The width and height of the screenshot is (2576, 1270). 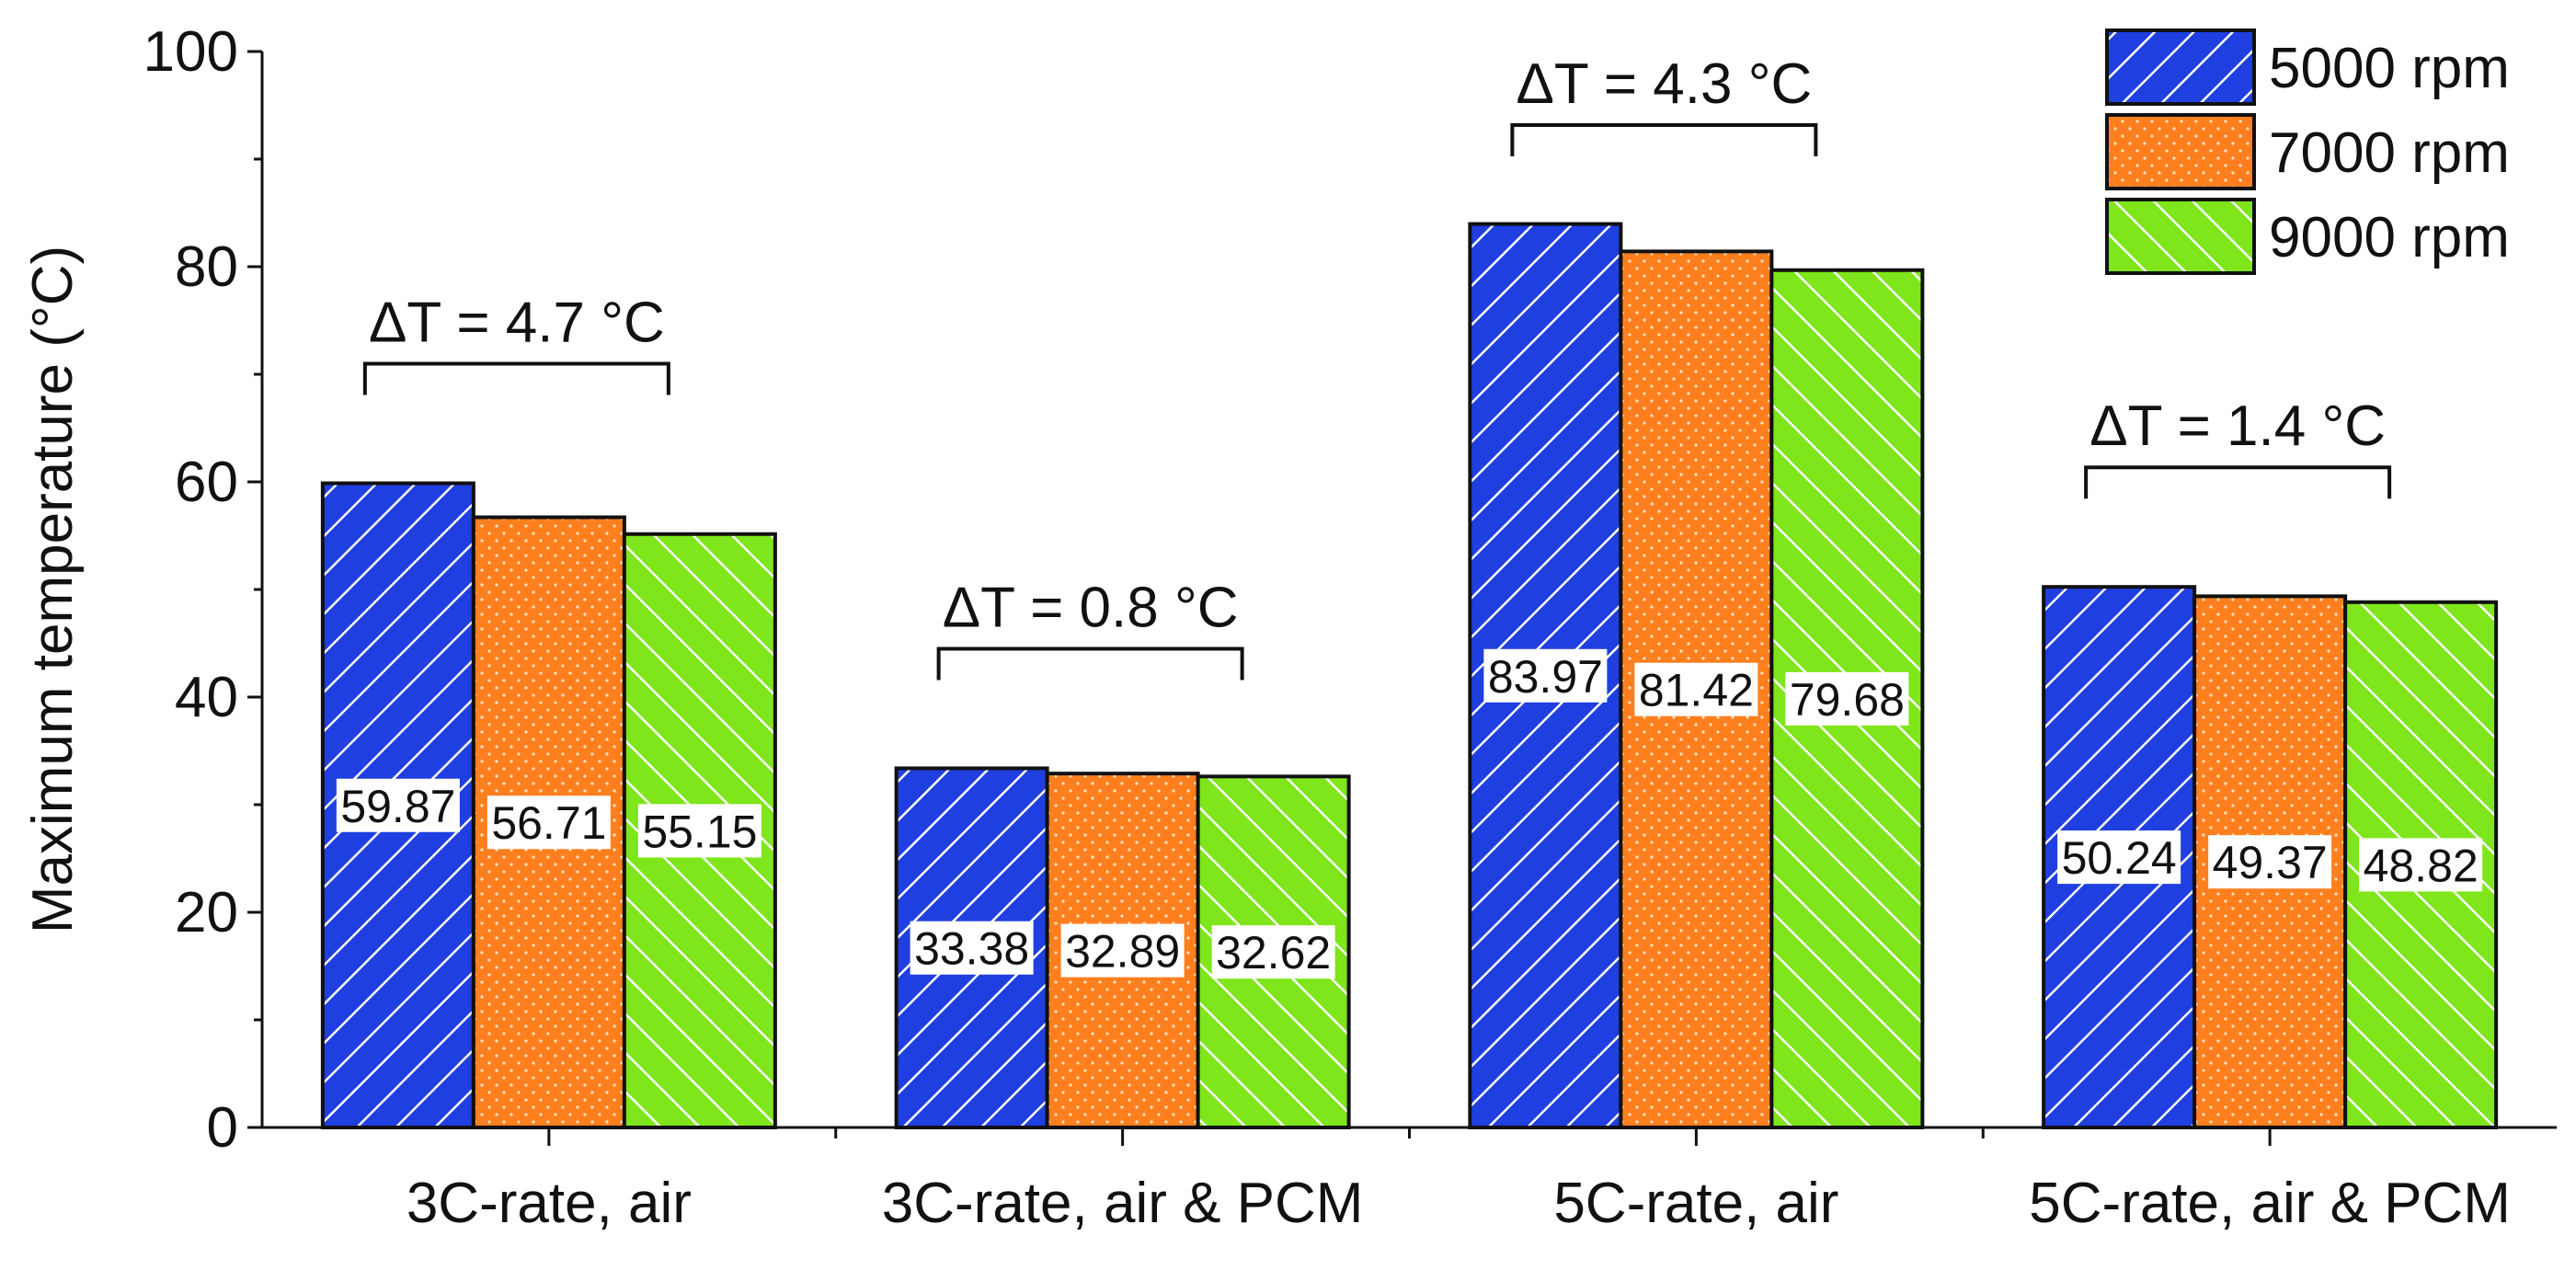 I want to click on y-tick-label: 40, so click(x=207, y=697).